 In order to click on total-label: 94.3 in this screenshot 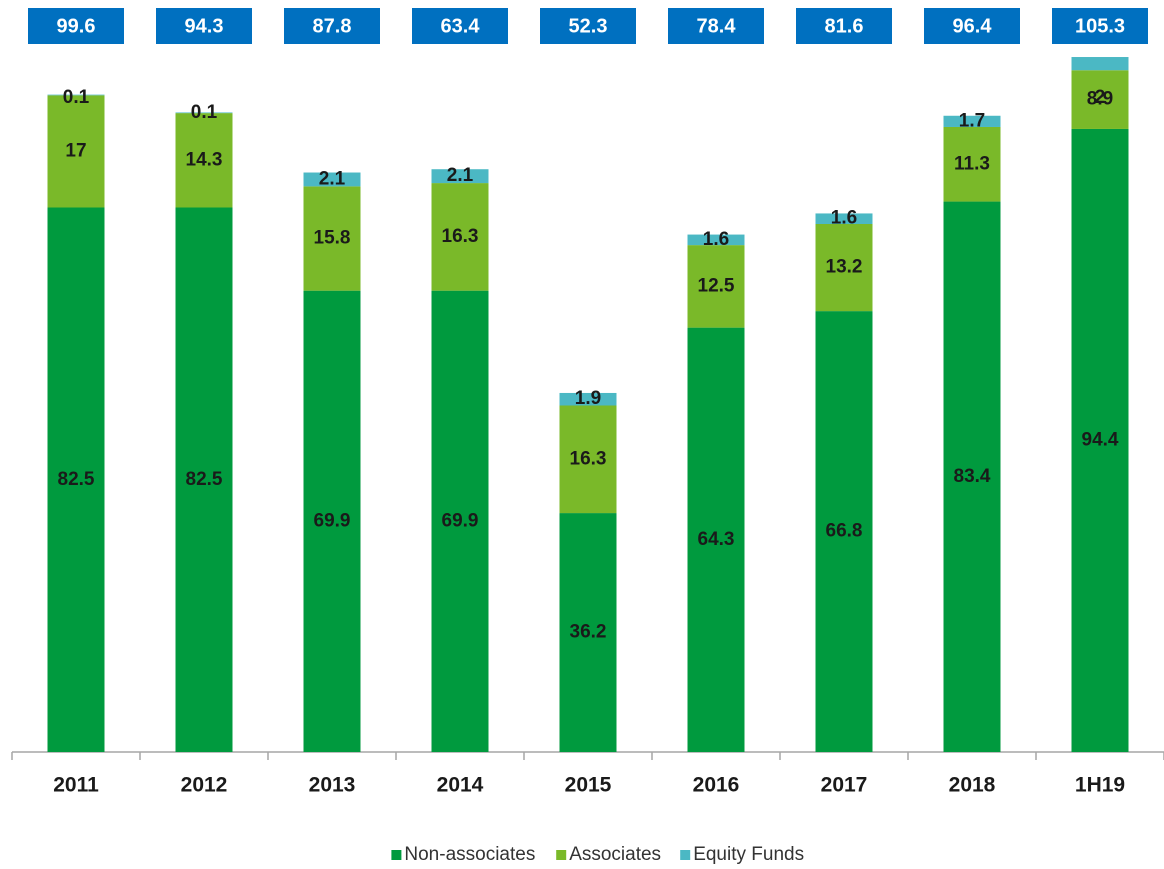, I will do `click(204, 26)`.